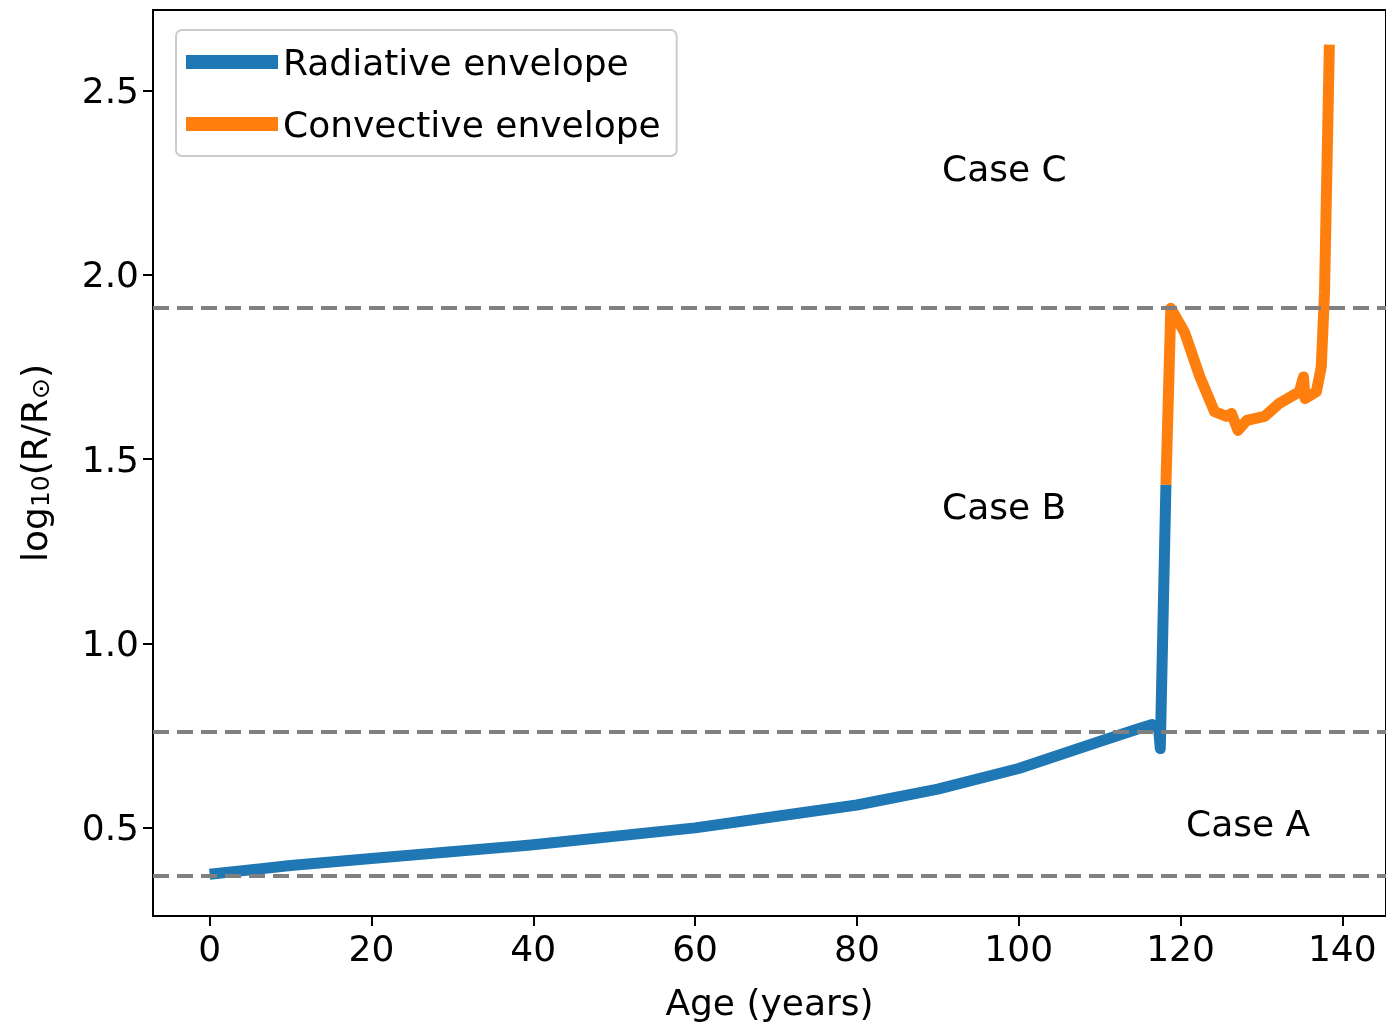 This screenshot has width=1394, height=1033. I want to click on annotation: Case A, so click(1248, 823).